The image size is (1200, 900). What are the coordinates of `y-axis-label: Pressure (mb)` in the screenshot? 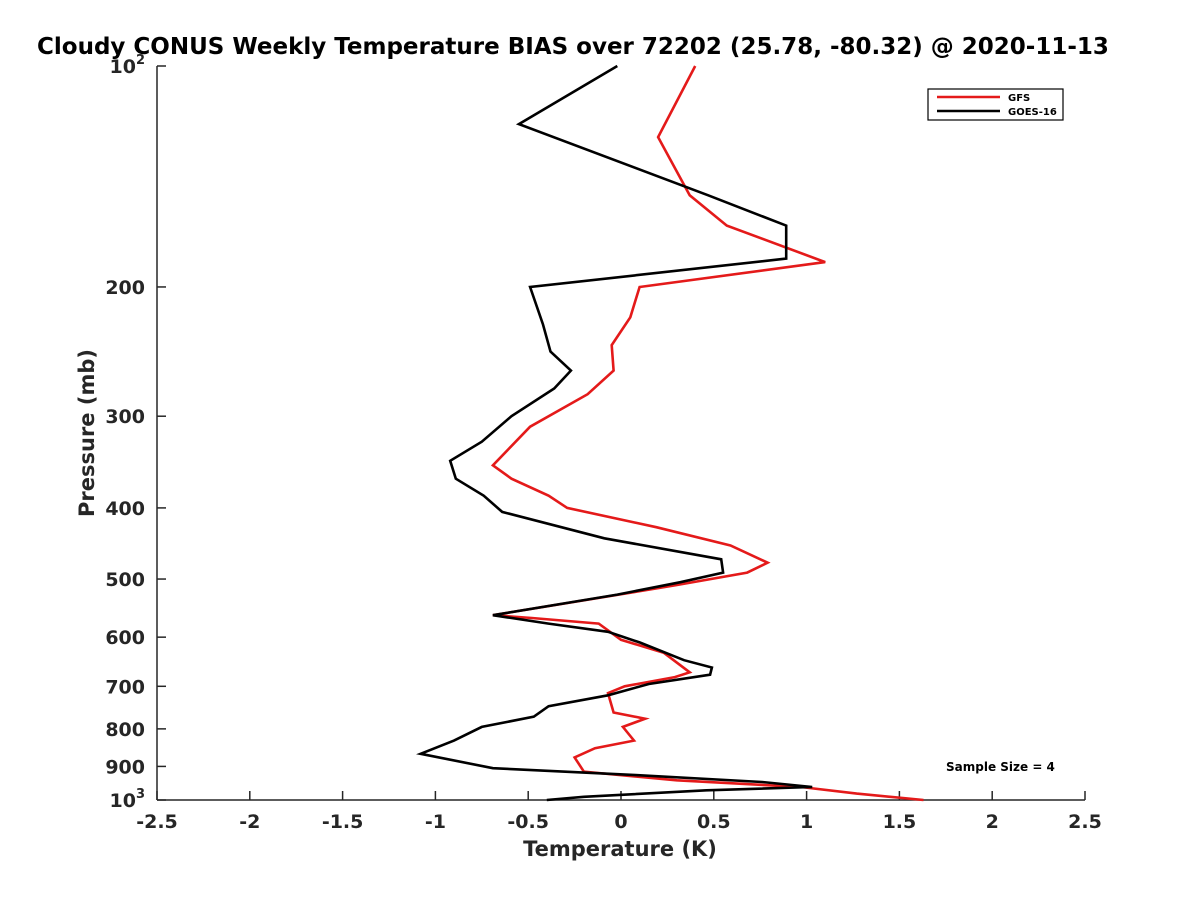 It's located at (87, 433).